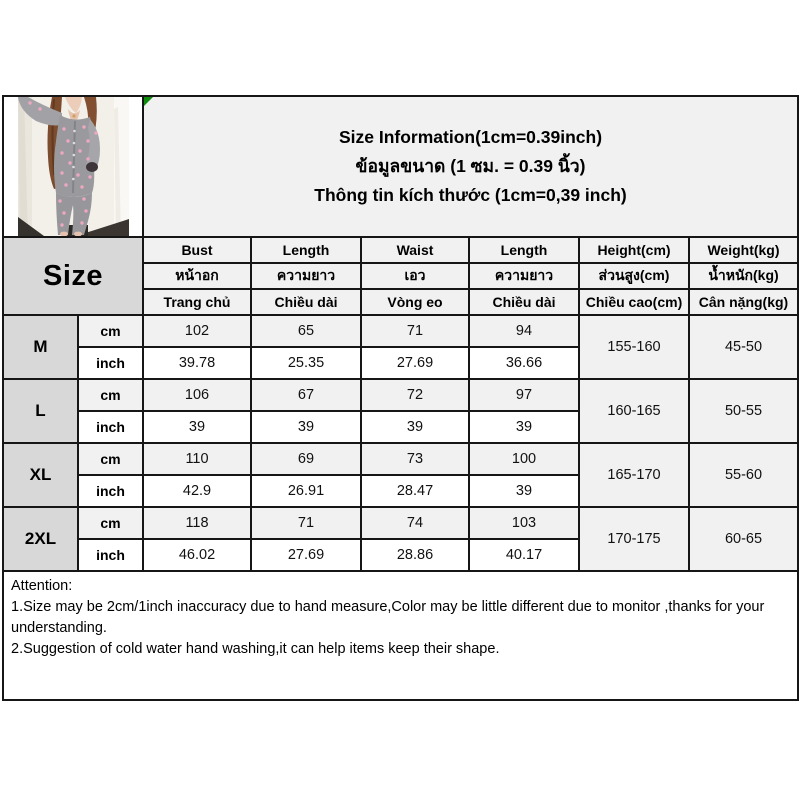  Describe the element at coordinates (415, 459) in the screenshot. I see `xl-waist-cm: 73` at that location.